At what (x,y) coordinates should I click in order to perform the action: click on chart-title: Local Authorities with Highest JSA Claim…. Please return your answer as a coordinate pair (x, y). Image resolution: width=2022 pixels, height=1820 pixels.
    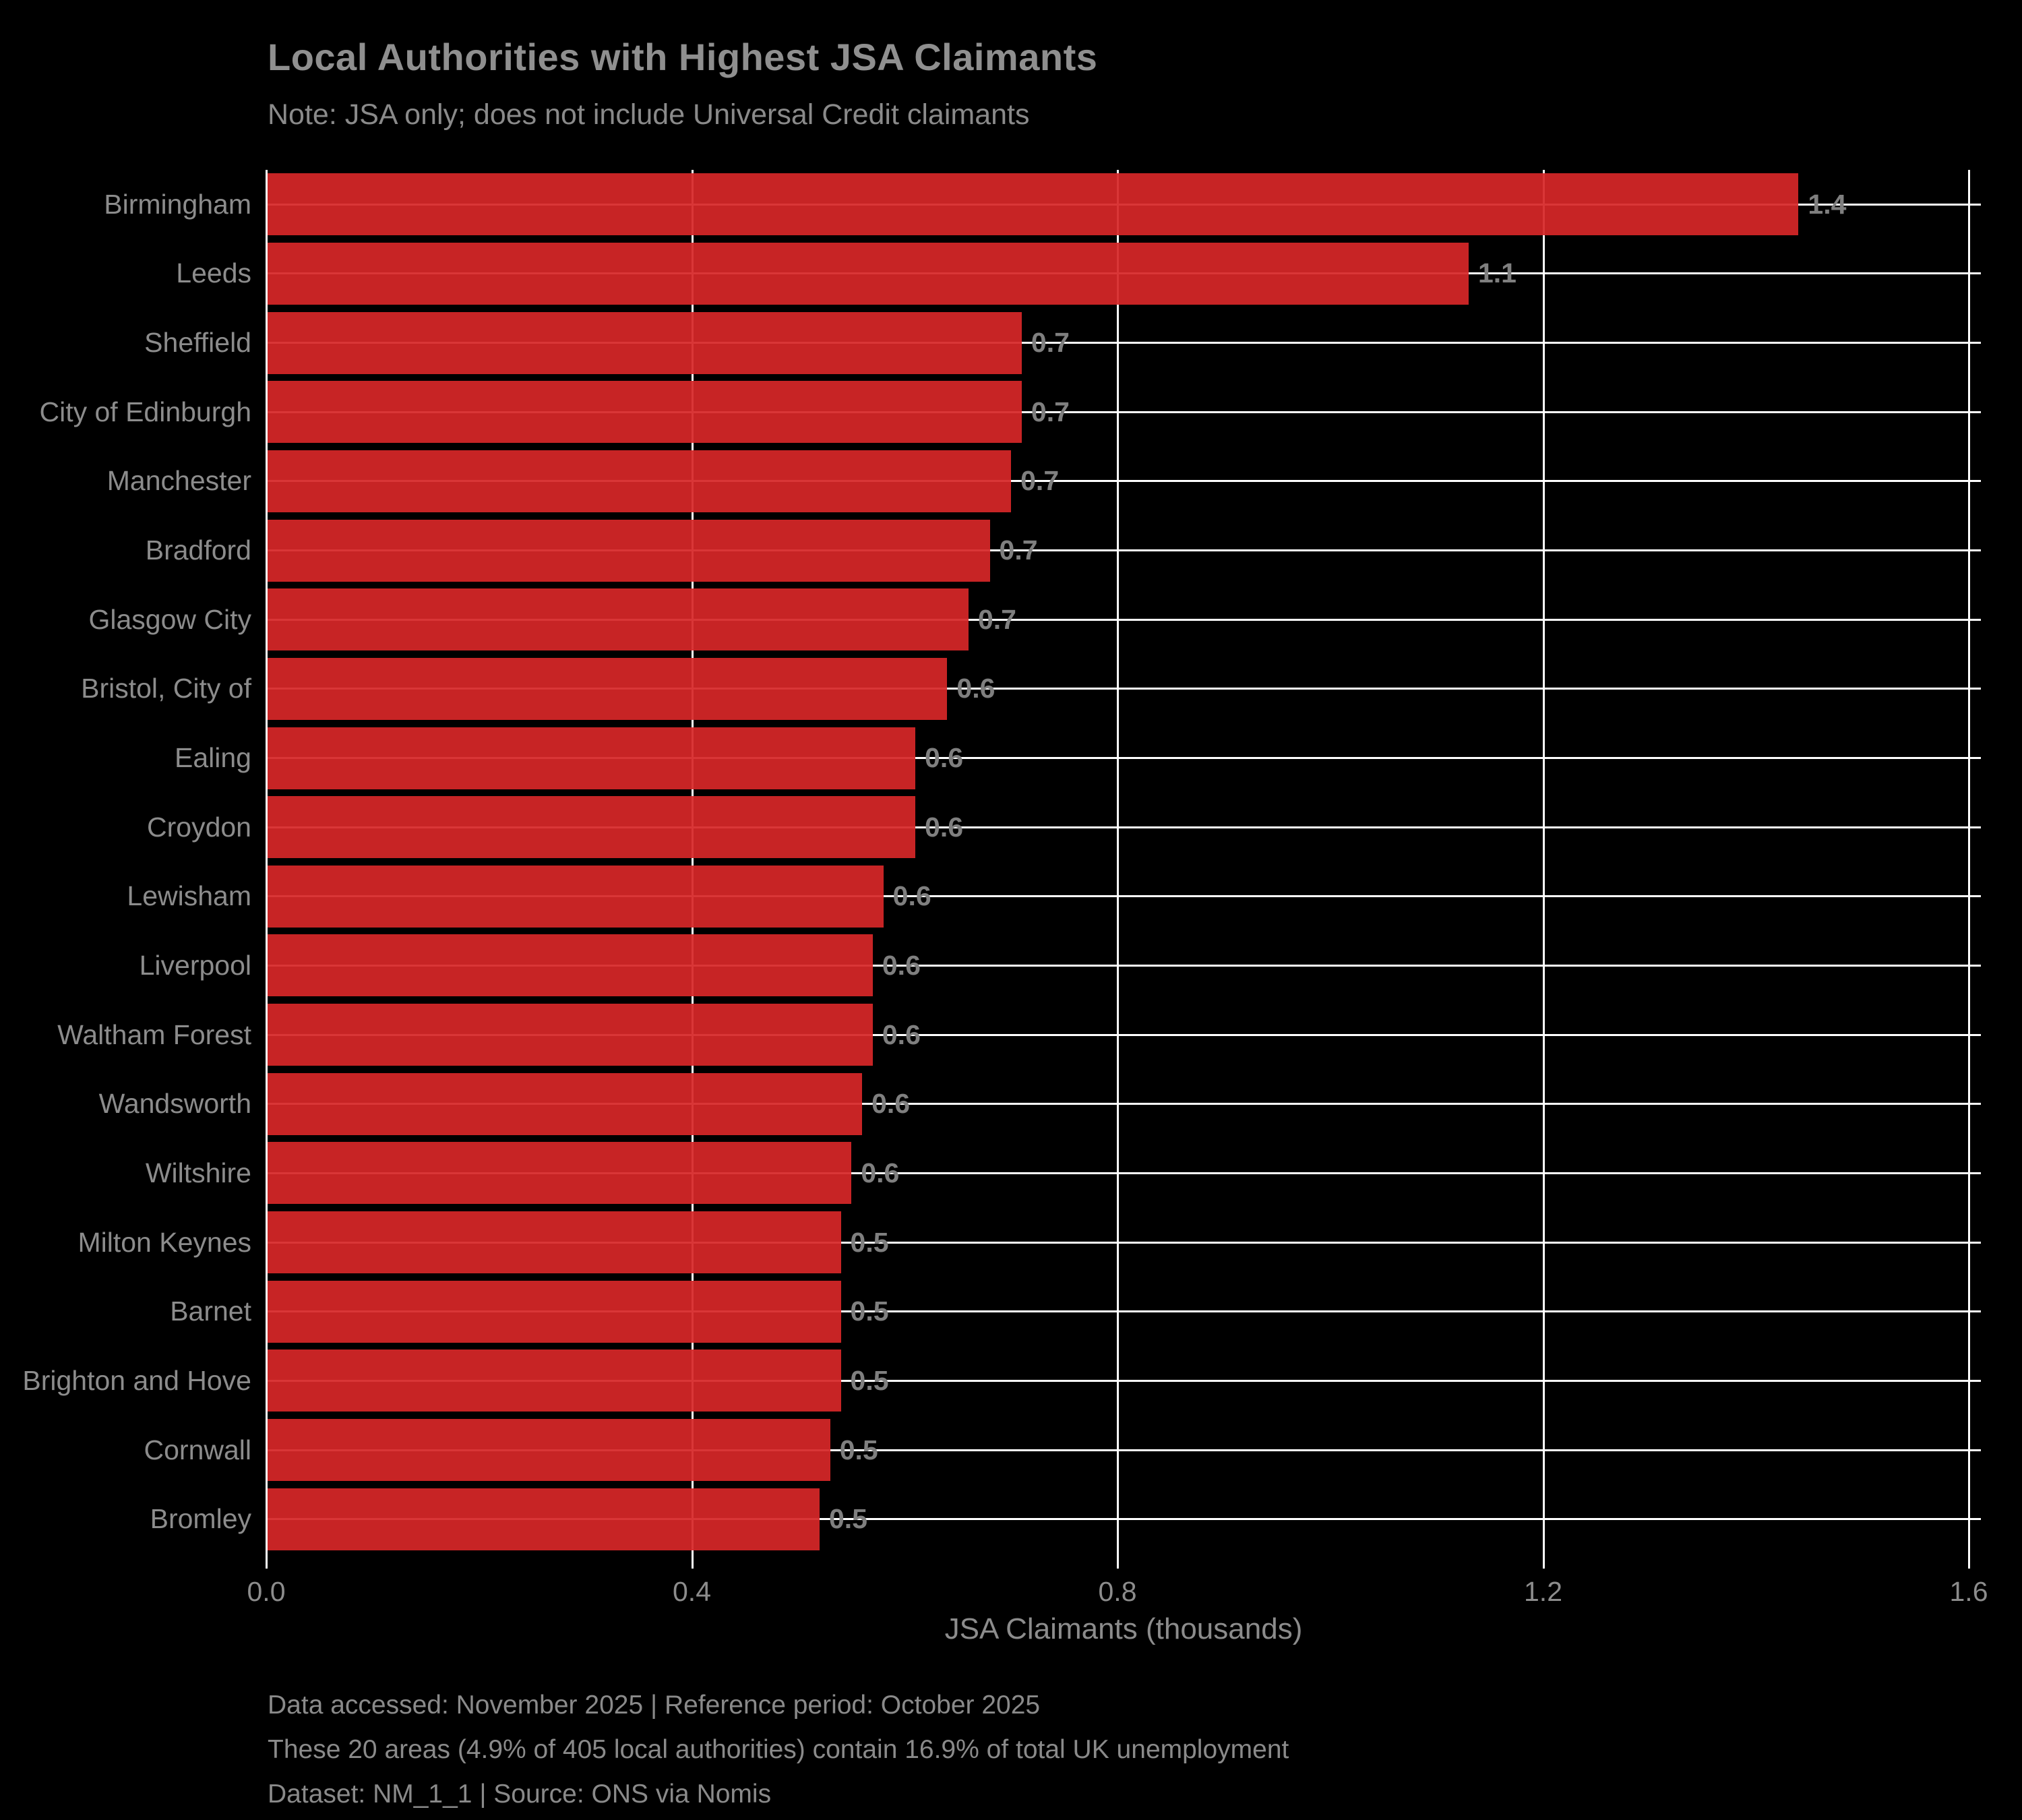
    Looking at the image, I should click on (683, 57).